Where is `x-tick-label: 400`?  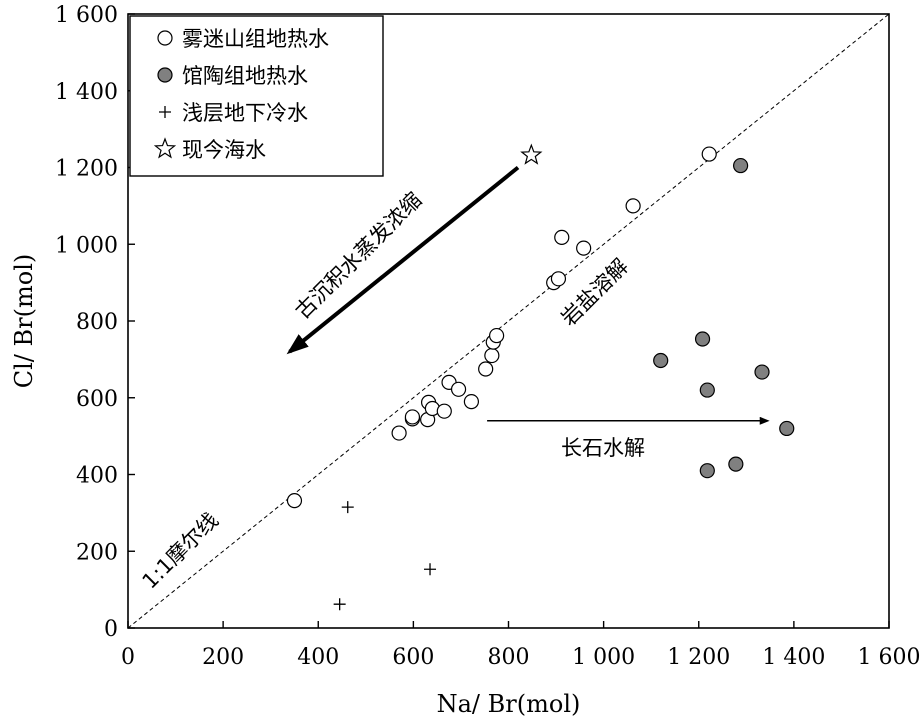
x-tick-label: 400 is located at coordinates (318, 657).